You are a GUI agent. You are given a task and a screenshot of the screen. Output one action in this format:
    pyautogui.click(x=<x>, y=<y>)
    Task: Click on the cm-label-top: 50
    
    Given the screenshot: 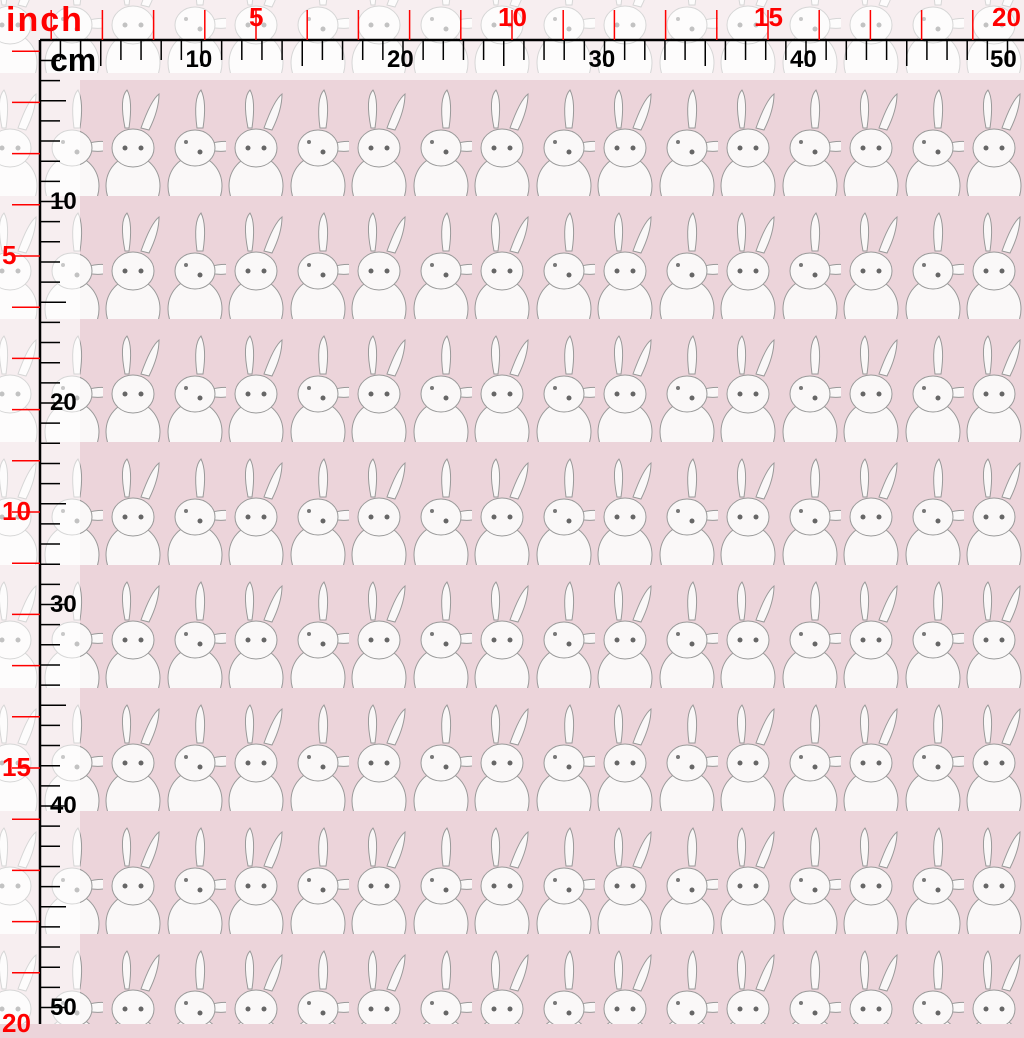 What is the action you would take?
    pyautogui.click(x=1003, y=59)
    